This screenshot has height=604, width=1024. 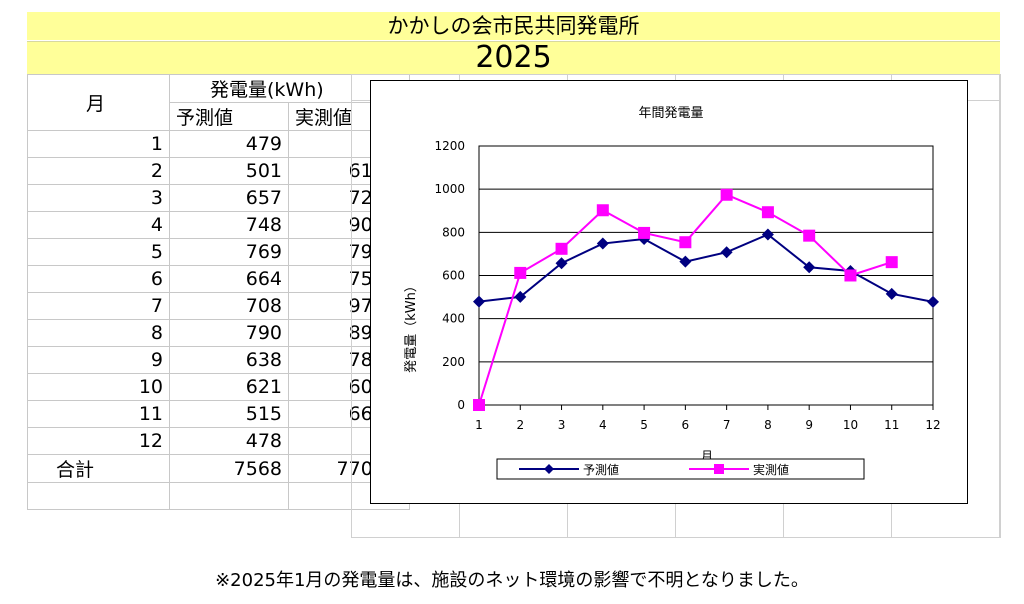 What do you see at coordinates (98, 279) in the screenshot?
I see `cell-month: 6` at bounding box center [98, 279].